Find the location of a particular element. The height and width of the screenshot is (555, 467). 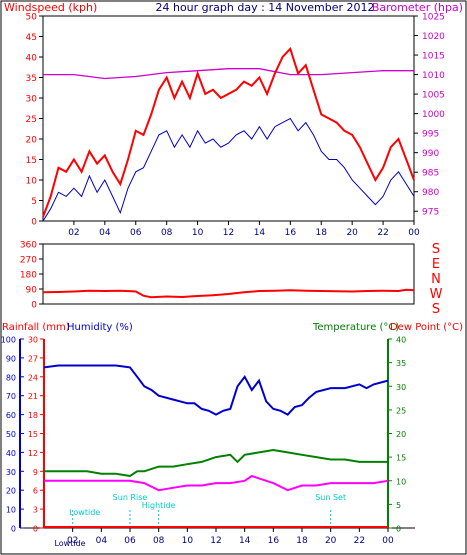

humidity-line is located at coordinates (216, 390).